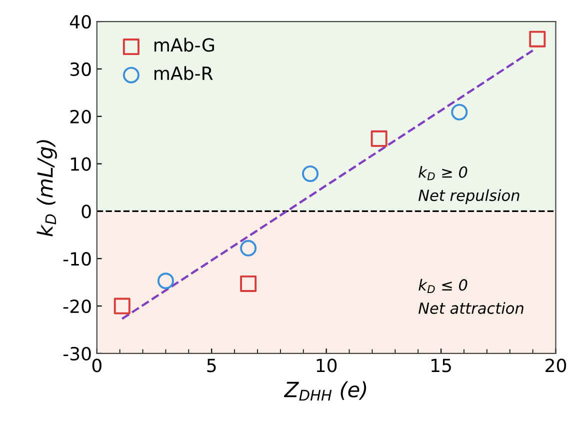  What do you see at coordinates (325, 391) in the screenshot?
I see `x-axis-title: Z$_{DHH}$ (e)` at bounding box center [325, 391].